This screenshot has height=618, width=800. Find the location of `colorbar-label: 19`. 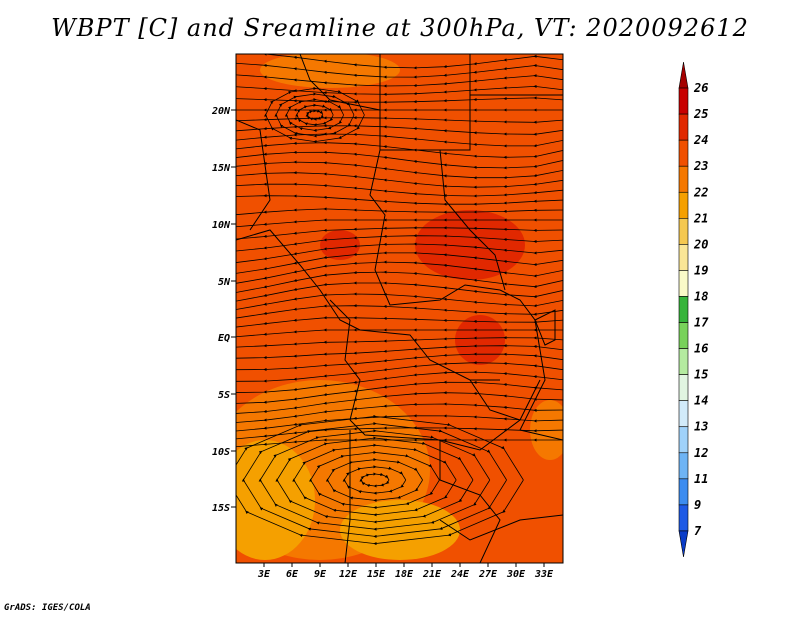

colorbar-label: 19 is located at coordinates (701, 270).